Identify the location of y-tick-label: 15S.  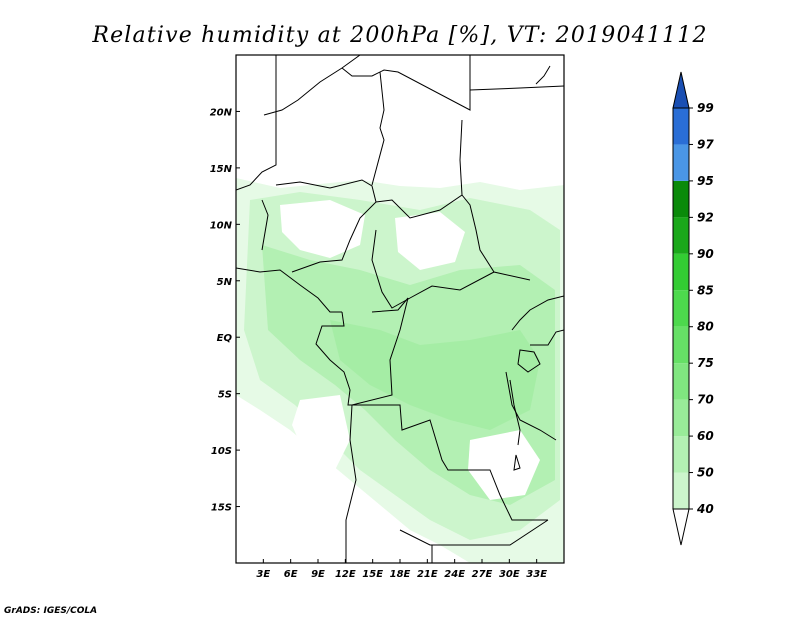
(221, 508).